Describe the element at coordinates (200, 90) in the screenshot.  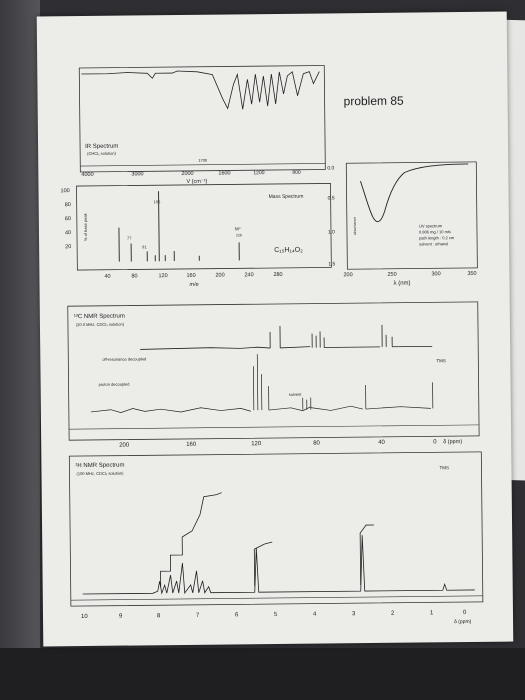
I see `ir-trace` at that location.